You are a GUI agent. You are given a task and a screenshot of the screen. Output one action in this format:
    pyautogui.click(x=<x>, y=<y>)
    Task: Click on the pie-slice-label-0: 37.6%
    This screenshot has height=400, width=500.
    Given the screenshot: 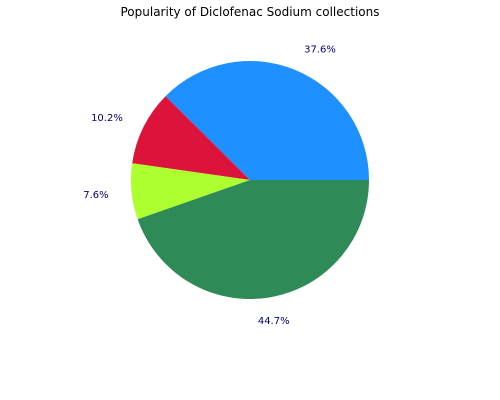 What is the action you would take?
    pyautogui.click(x=320, y=50)
    